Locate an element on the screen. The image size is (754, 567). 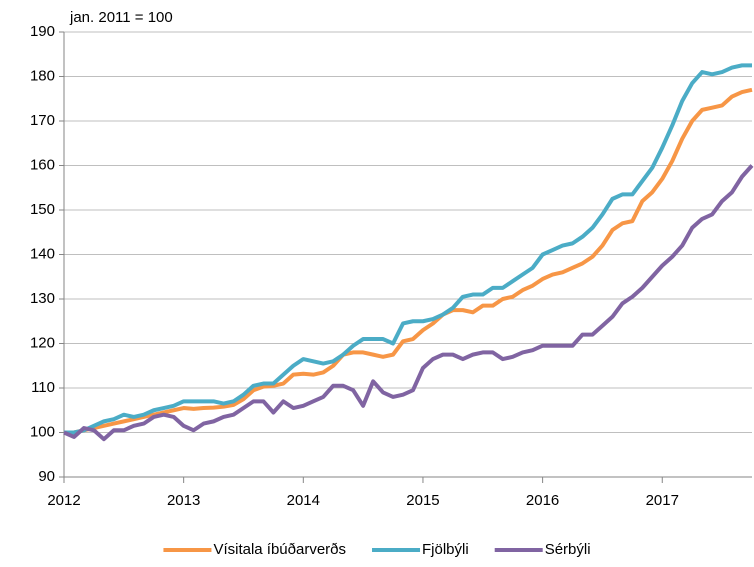
legend-item: Vísitala íbúðarverðs is located at coordinates (254, 549).